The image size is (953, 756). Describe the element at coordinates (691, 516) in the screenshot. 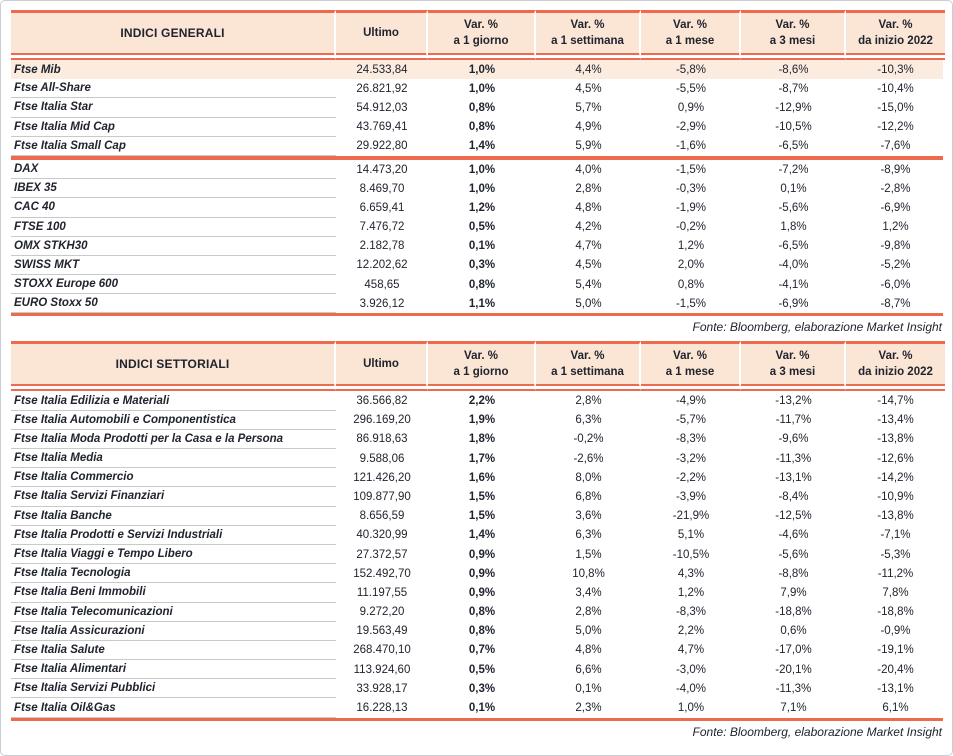

I see `var-1mese-cell: -21,9%` at that location.